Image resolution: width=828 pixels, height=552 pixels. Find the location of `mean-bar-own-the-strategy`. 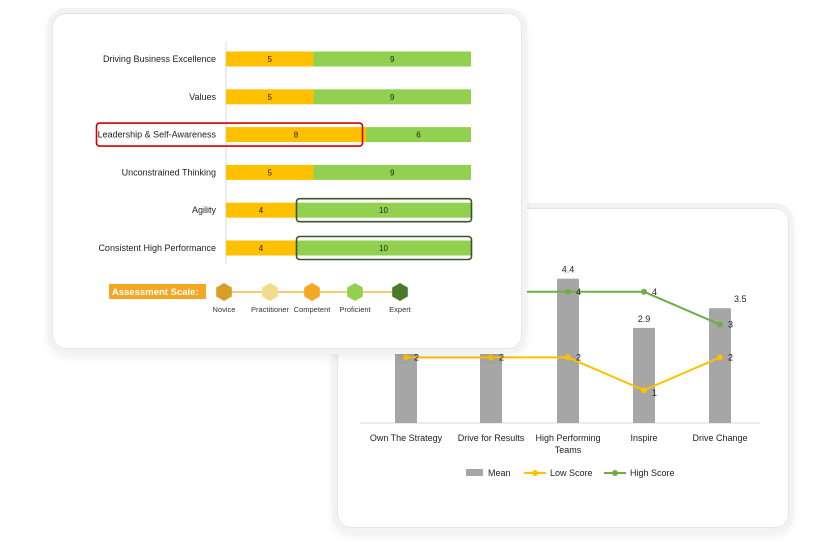

mean-bar-own-the-strategy is located at coordinates (406, 381).